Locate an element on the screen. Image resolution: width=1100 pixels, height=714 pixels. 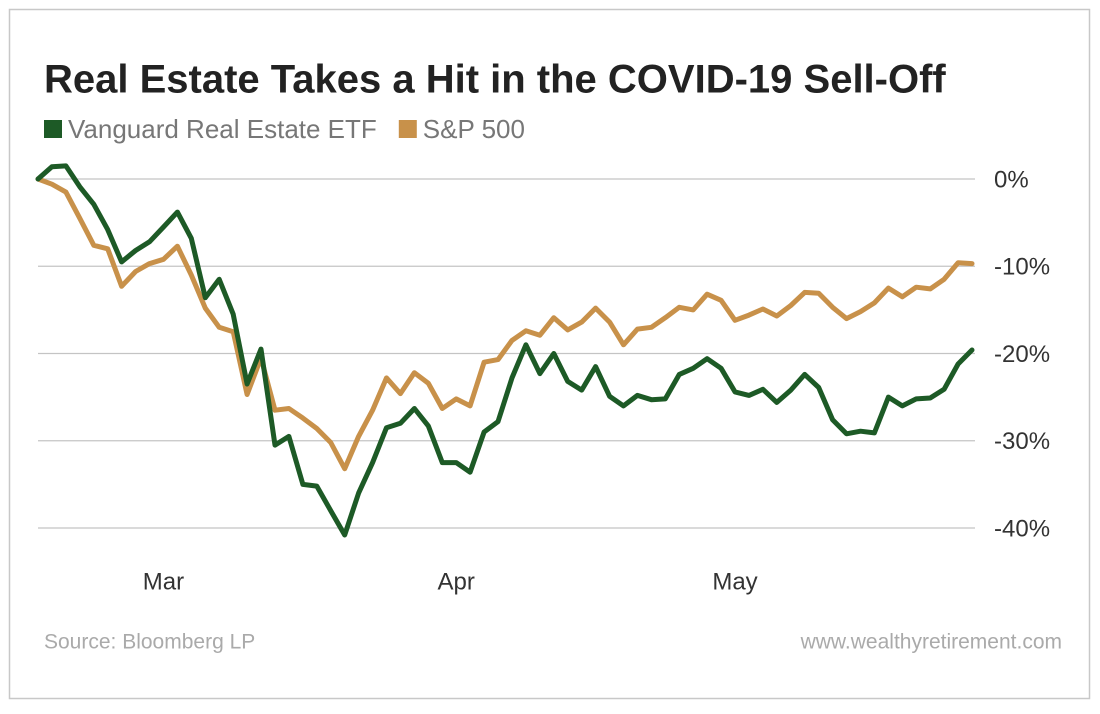
credit: www.wealthyretirement.com is located at coordinates (931, 642).